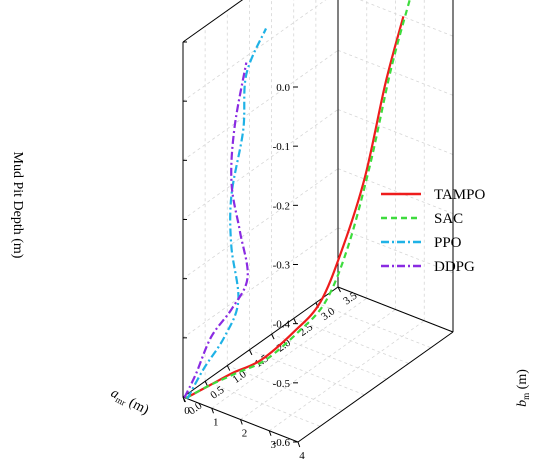 The width and height of the screenshot is (550, 463). I want to click on series-line-ppo, so click(227, 214).